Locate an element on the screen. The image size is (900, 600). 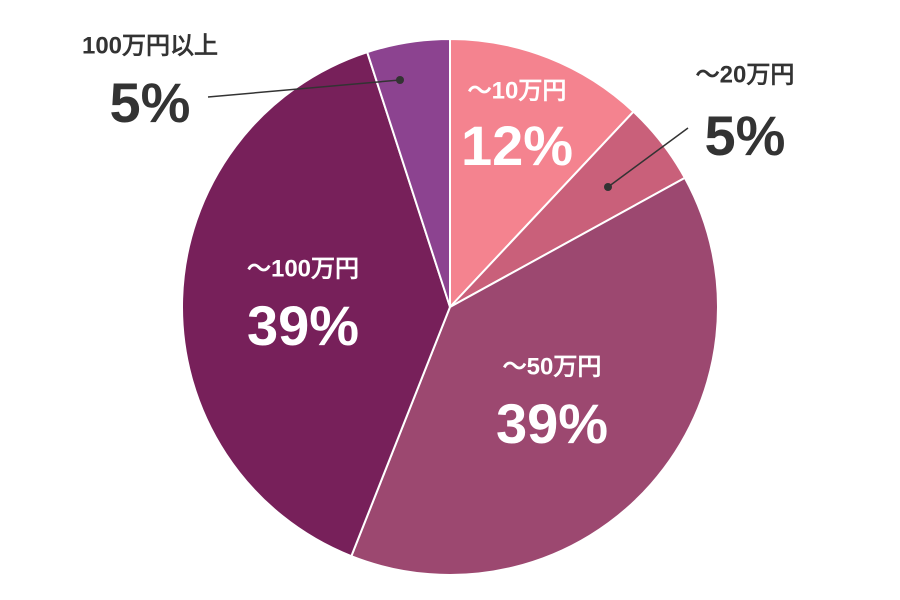
slice-category-label: 100万円以上 is located at coordinates (150, 45).